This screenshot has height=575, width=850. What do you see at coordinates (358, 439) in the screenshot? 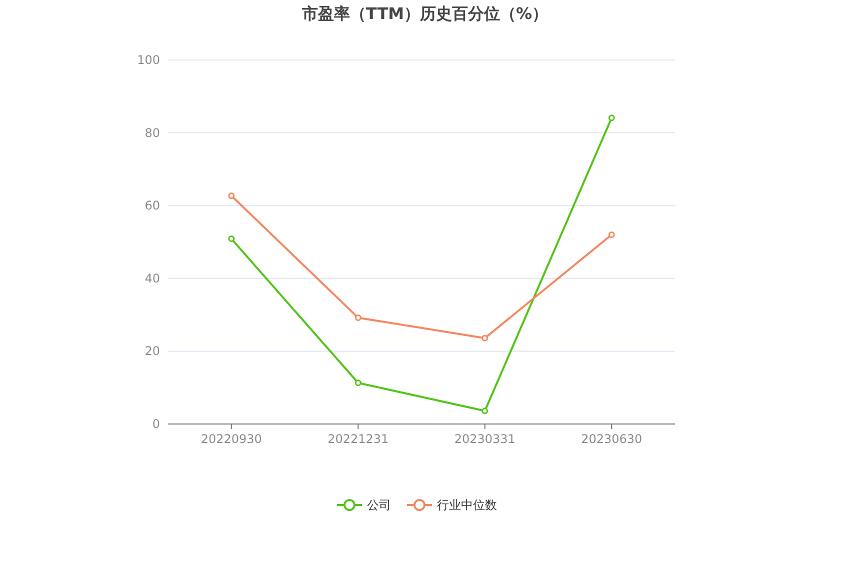
I see `x-tick-label: 20221231` at bounding box center [358, 439].